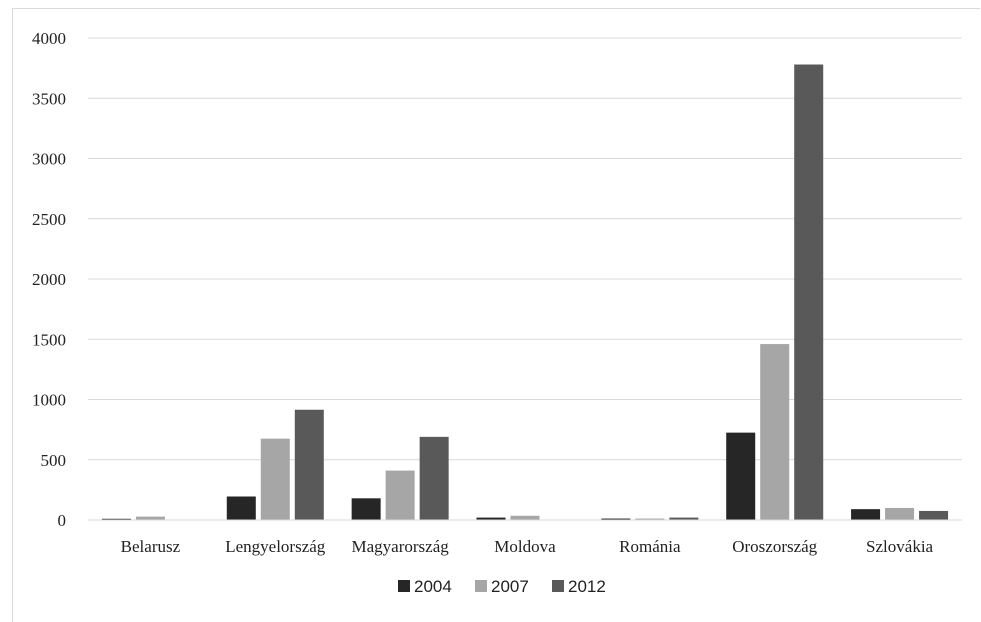 Image resolution: width=981 pixels, height=622 pixels. I want to click on legend: 2004 2007 2012, so click(502, 586).